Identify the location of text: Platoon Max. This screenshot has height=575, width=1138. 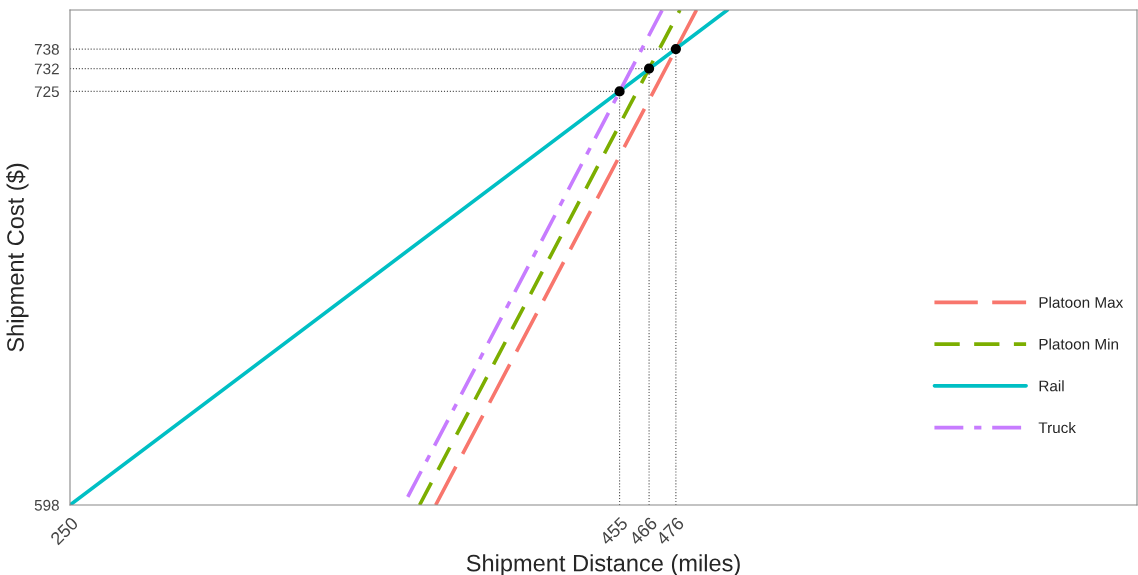
(1081, 302).